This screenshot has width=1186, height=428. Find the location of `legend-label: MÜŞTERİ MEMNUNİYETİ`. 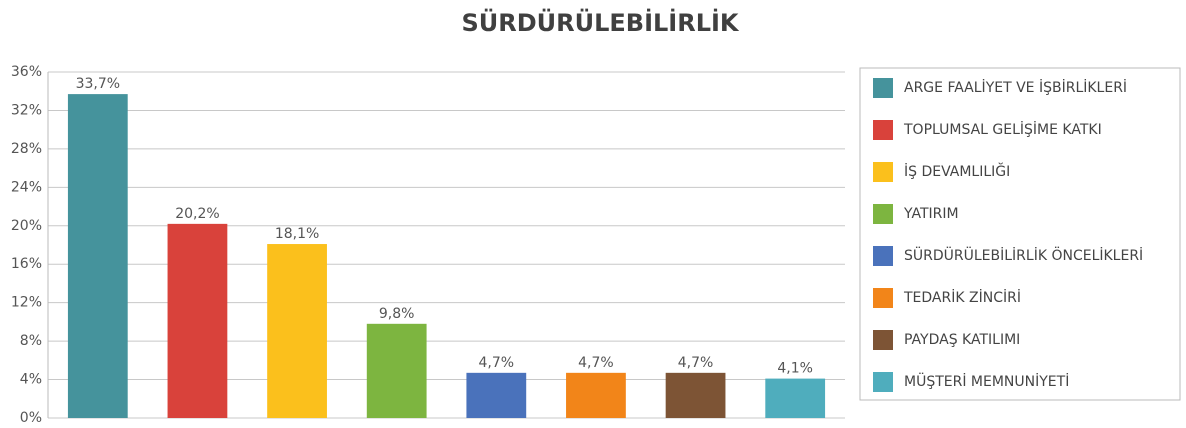

legend-label: MÜŞTERİ MEMNUNİYETİ is located at coordinates (986, 381).